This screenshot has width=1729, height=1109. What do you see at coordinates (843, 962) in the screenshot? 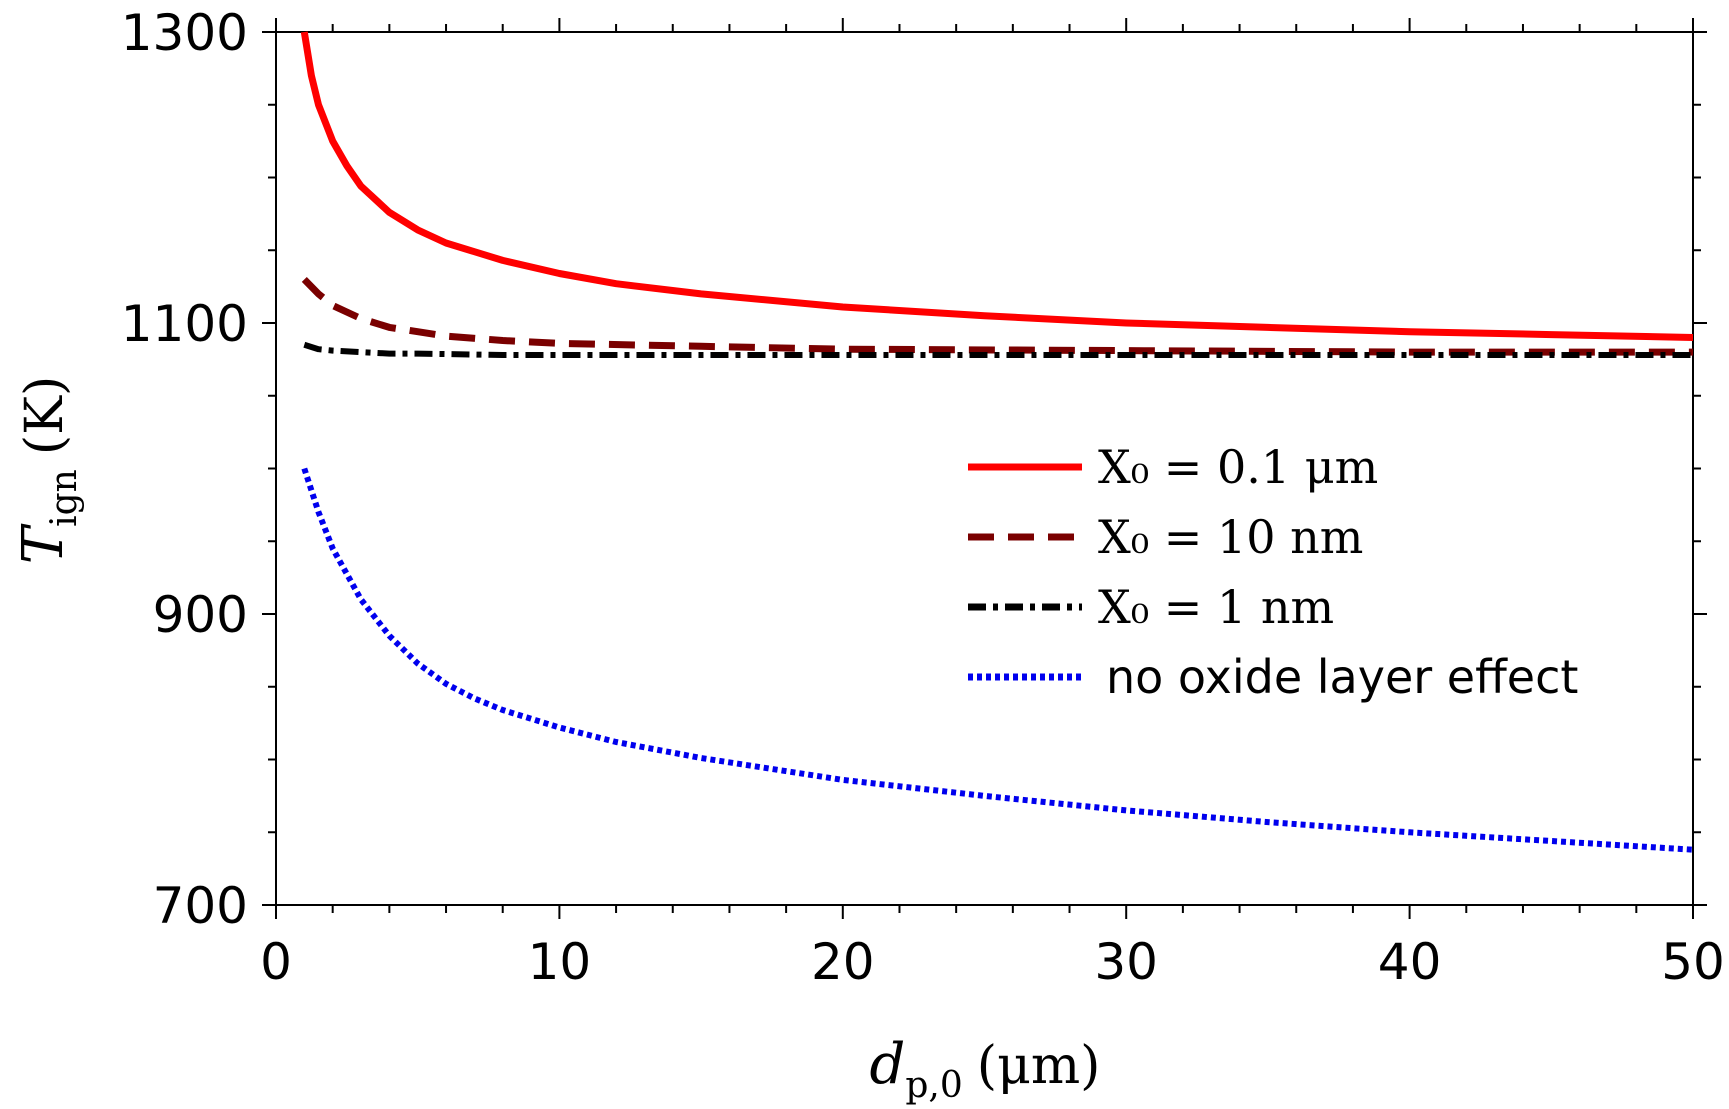
I see `x-tick-label: 20` at bounding box center [843, 962].